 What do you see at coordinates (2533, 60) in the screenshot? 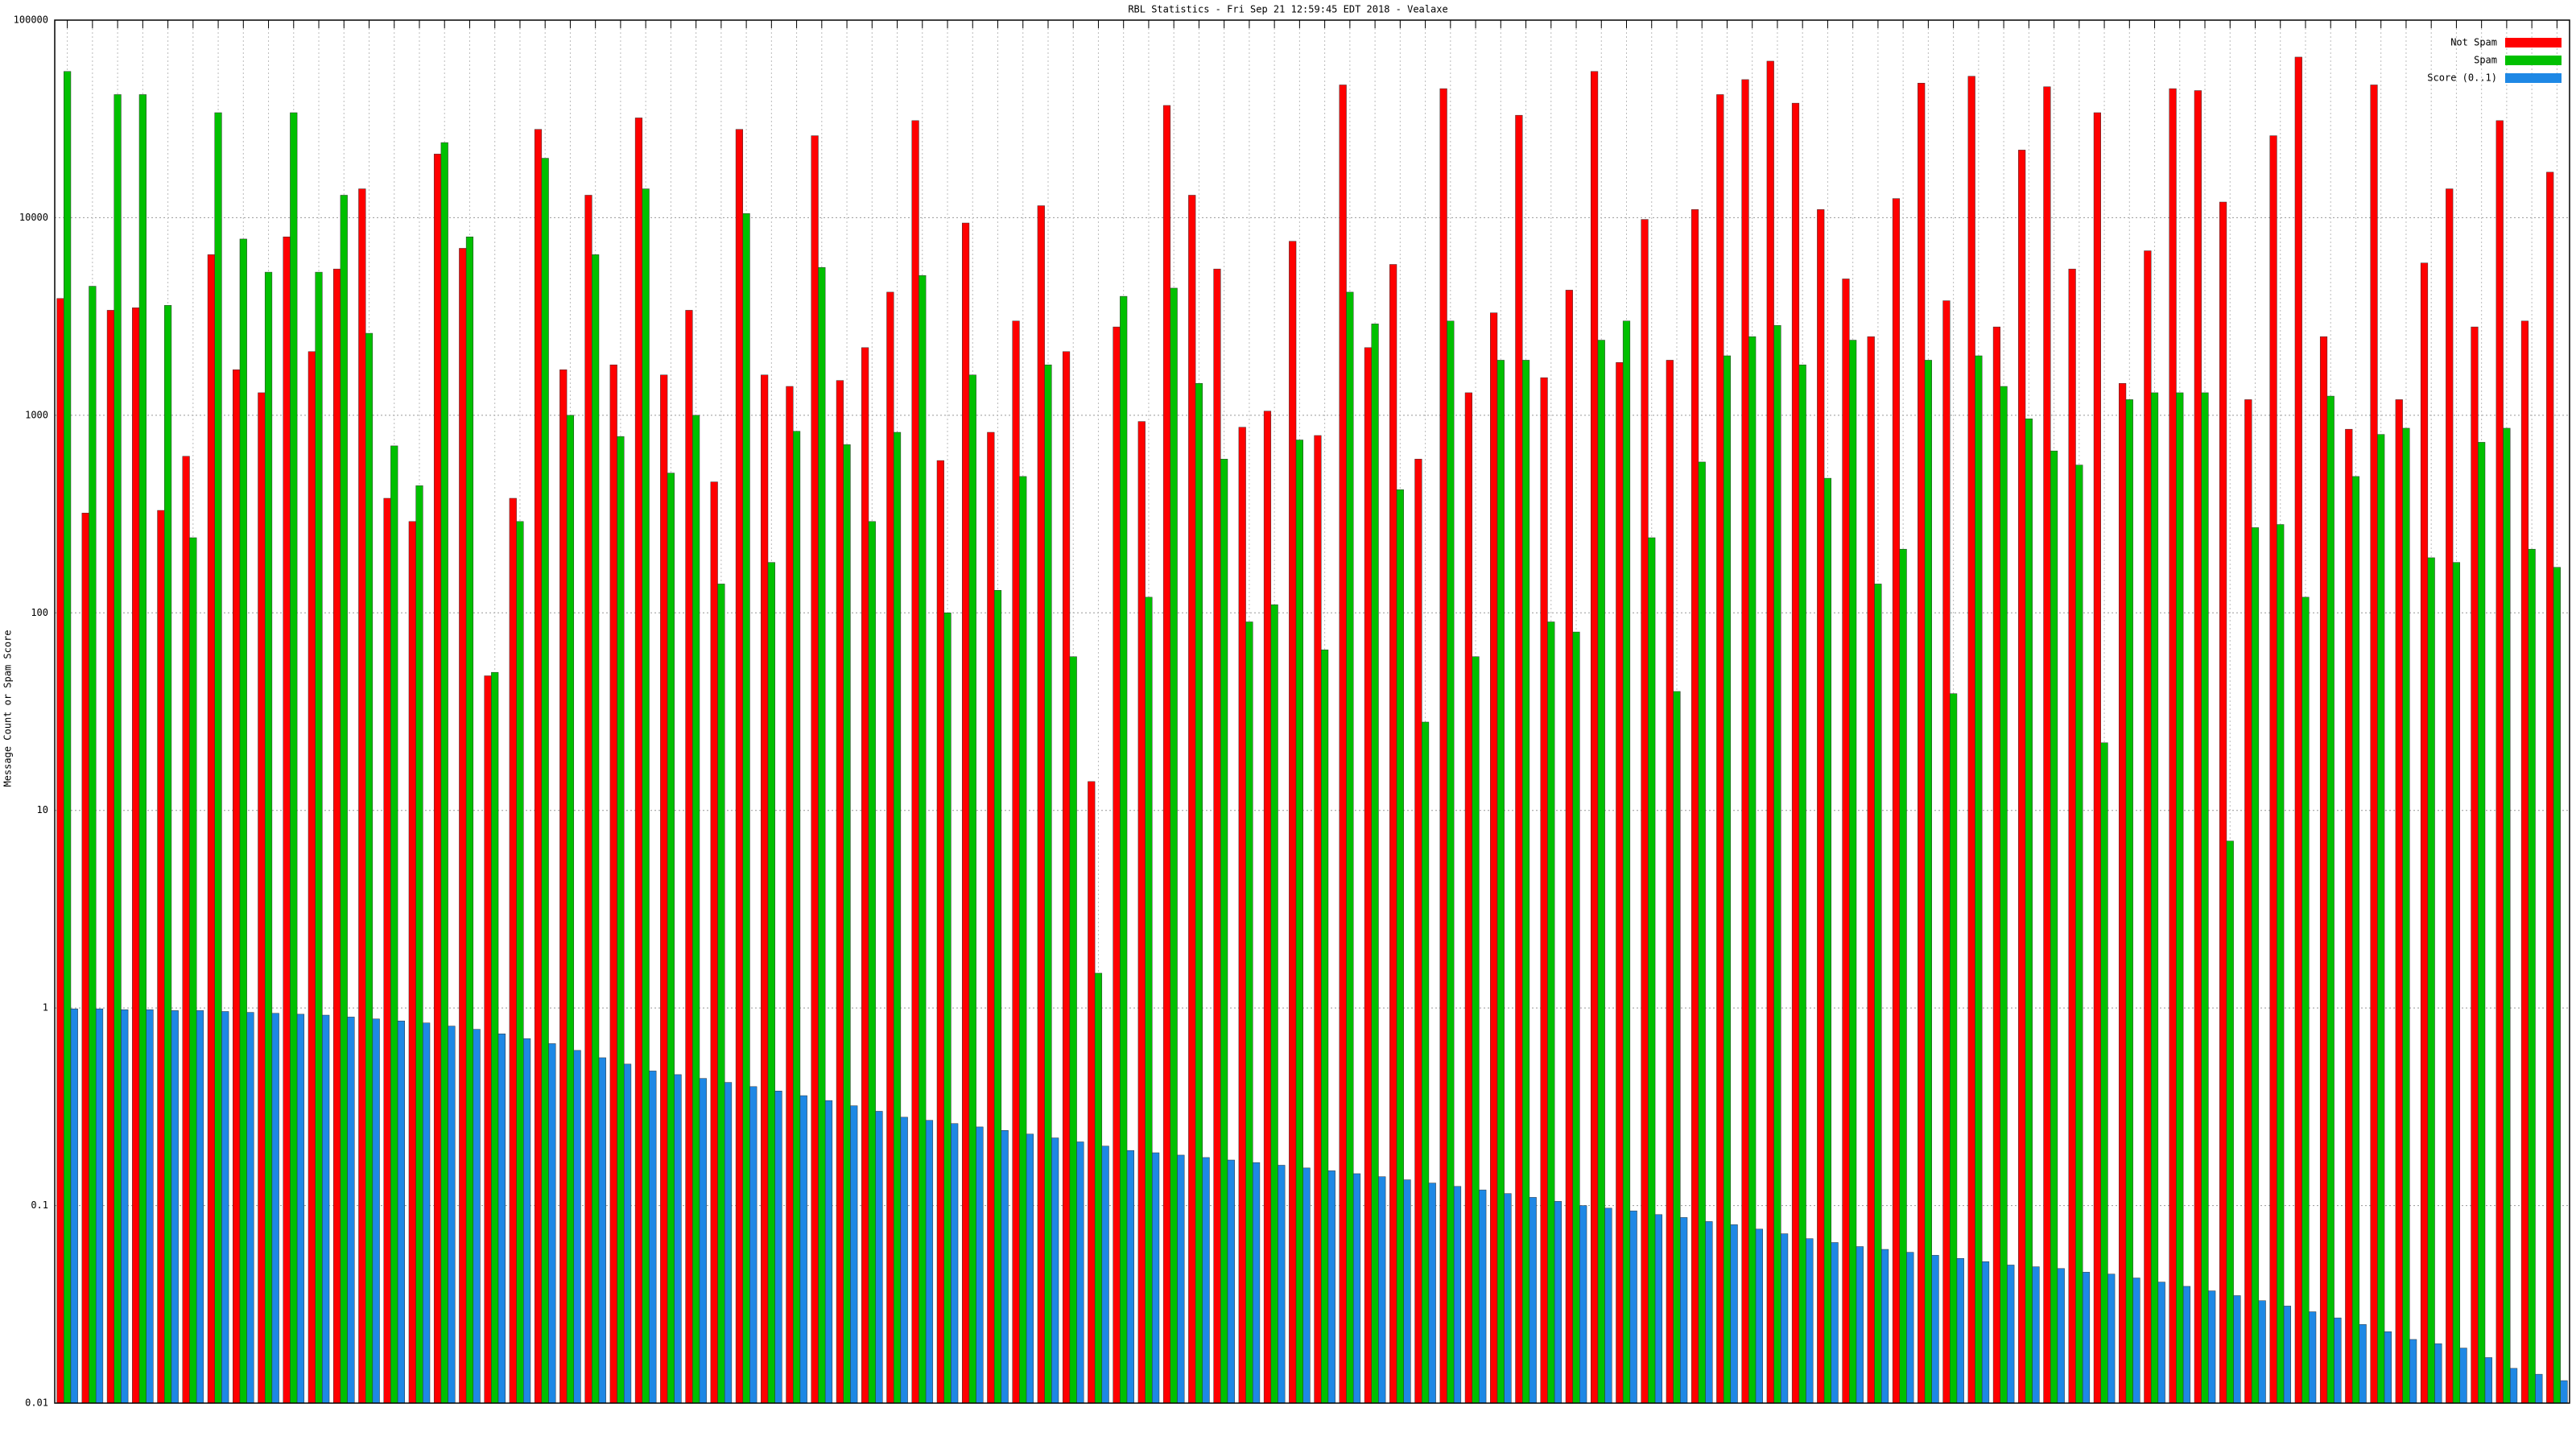
I see `legend-swatch` at bounding box center [2533, 60].